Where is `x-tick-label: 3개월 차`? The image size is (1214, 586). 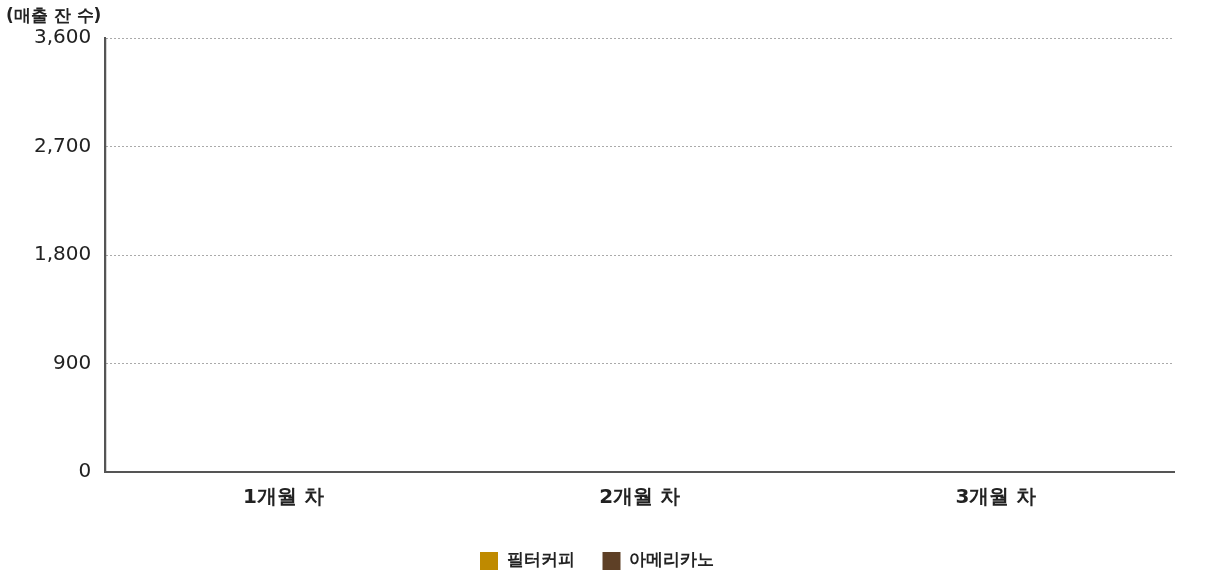 x-tick-label: 3개월 차 is located at coordinates (996, 496).